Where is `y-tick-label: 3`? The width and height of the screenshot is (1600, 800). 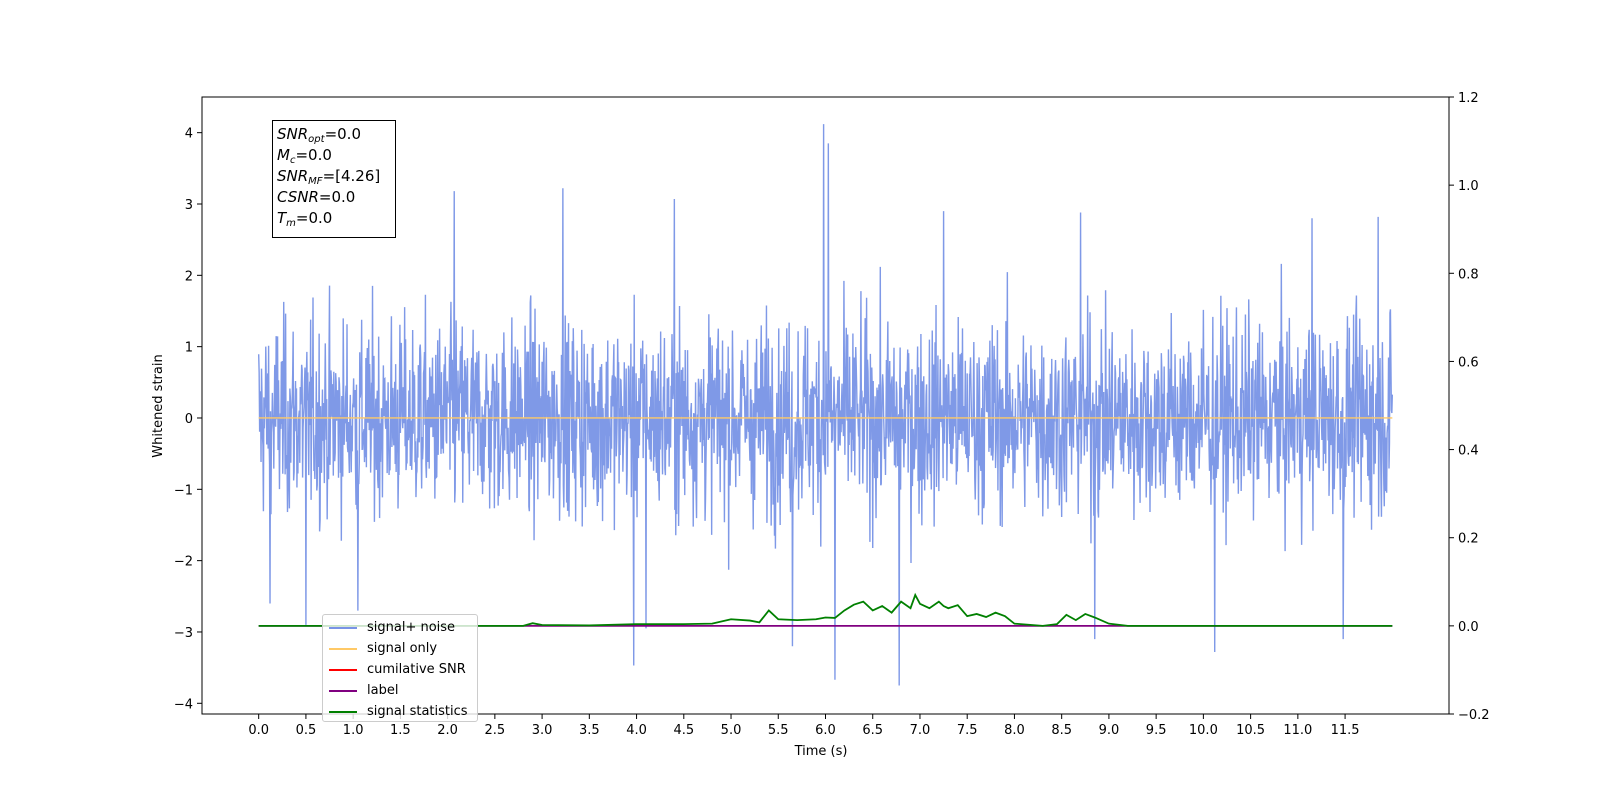 y-tick-label: 3 is located at coordinates (189, 205).